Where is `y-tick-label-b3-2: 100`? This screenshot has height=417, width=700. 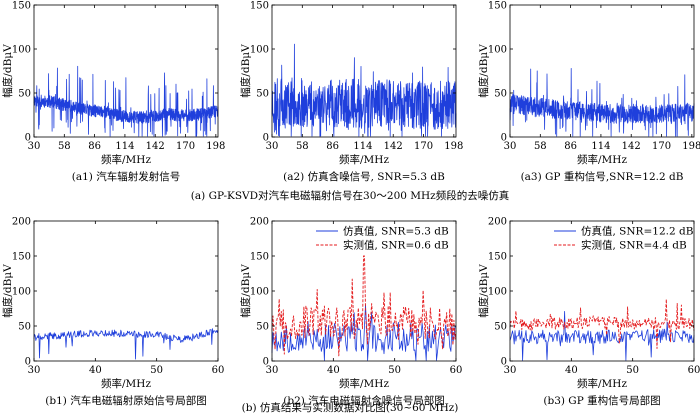 y-tick-label-b3-2: 100 is located at coordinates (497, 292).